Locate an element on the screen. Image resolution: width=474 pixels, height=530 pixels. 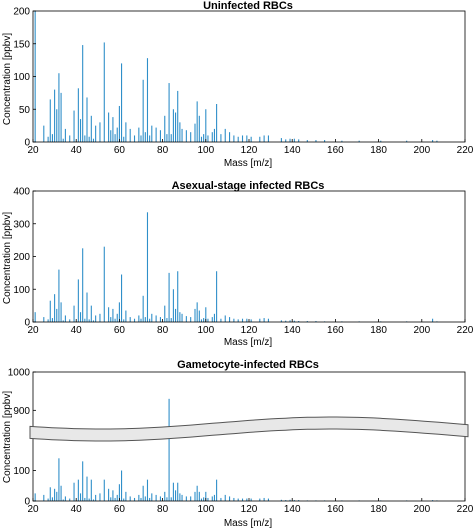
y-tick-label: 1000 is located at coordinates (19, 373).